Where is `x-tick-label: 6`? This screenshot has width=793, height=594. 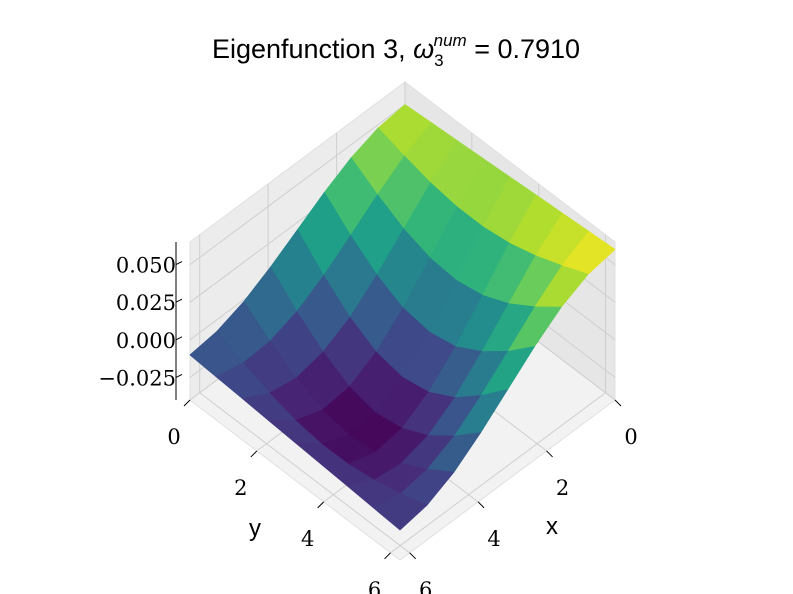
x-tick-label: 6 is located at coordinates (425, 586).